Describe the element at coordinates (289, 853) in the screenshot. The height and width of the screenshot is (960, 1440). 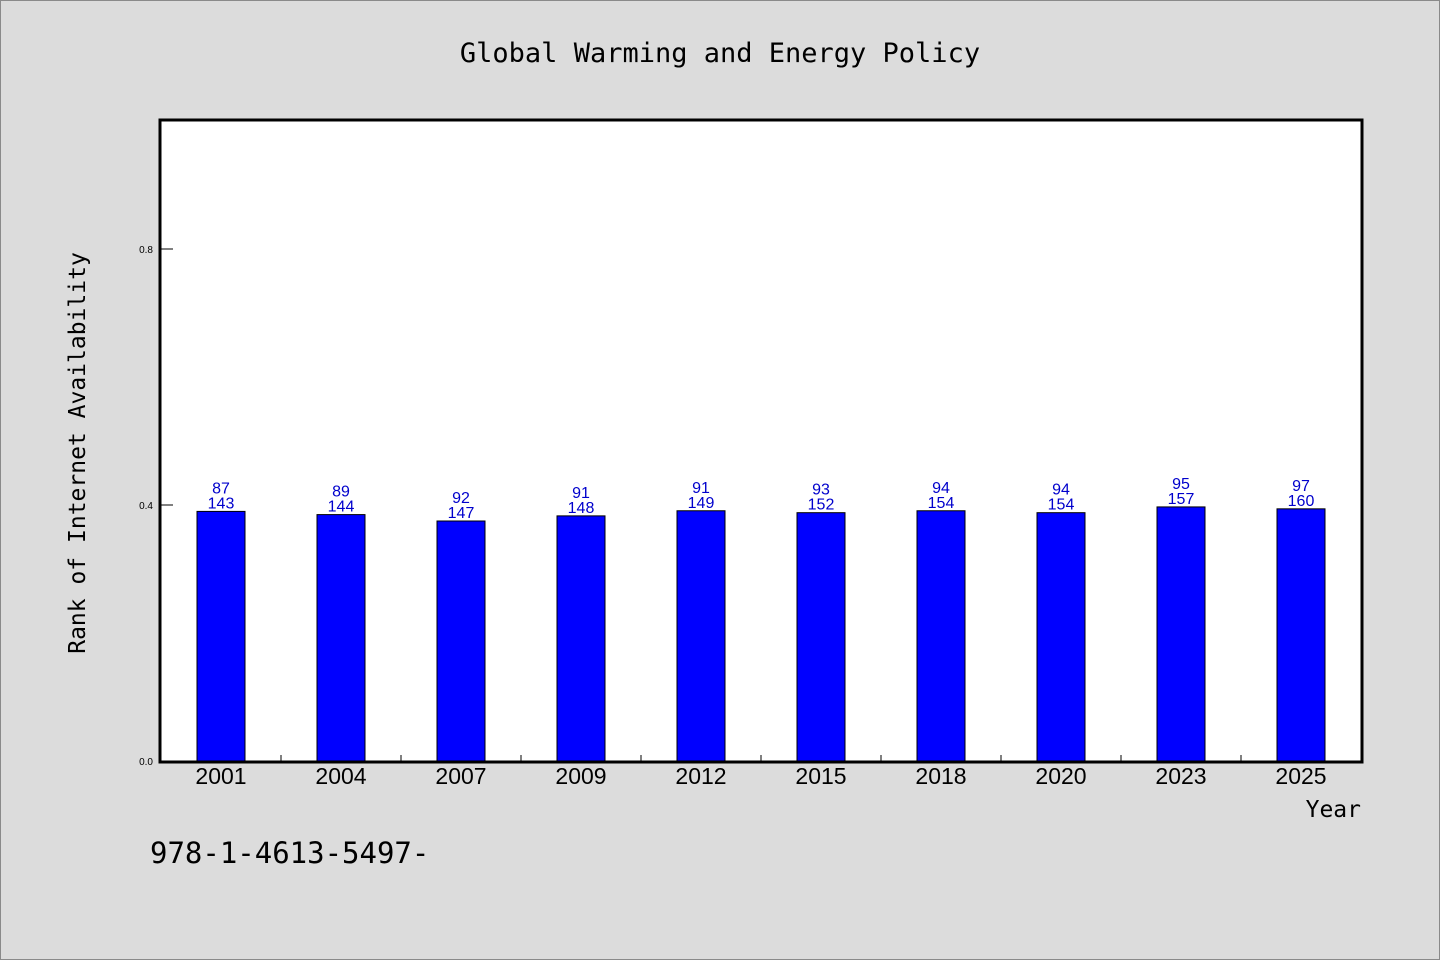
I see `footnote-text: 978-1-4613-5497-` at that location.